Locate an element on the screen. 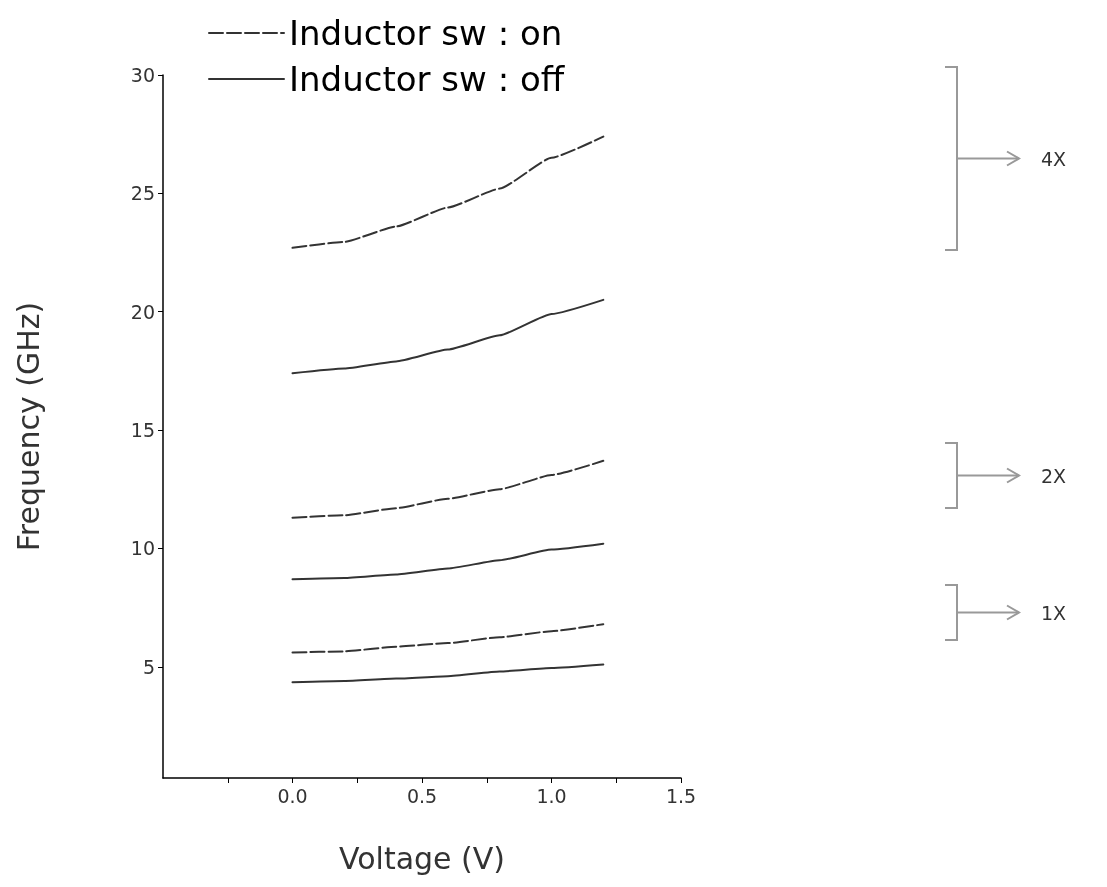 The height and width of the screenshot is (887, 1107). x-tick-label: 1.5 is located at coordinates (681, 795).